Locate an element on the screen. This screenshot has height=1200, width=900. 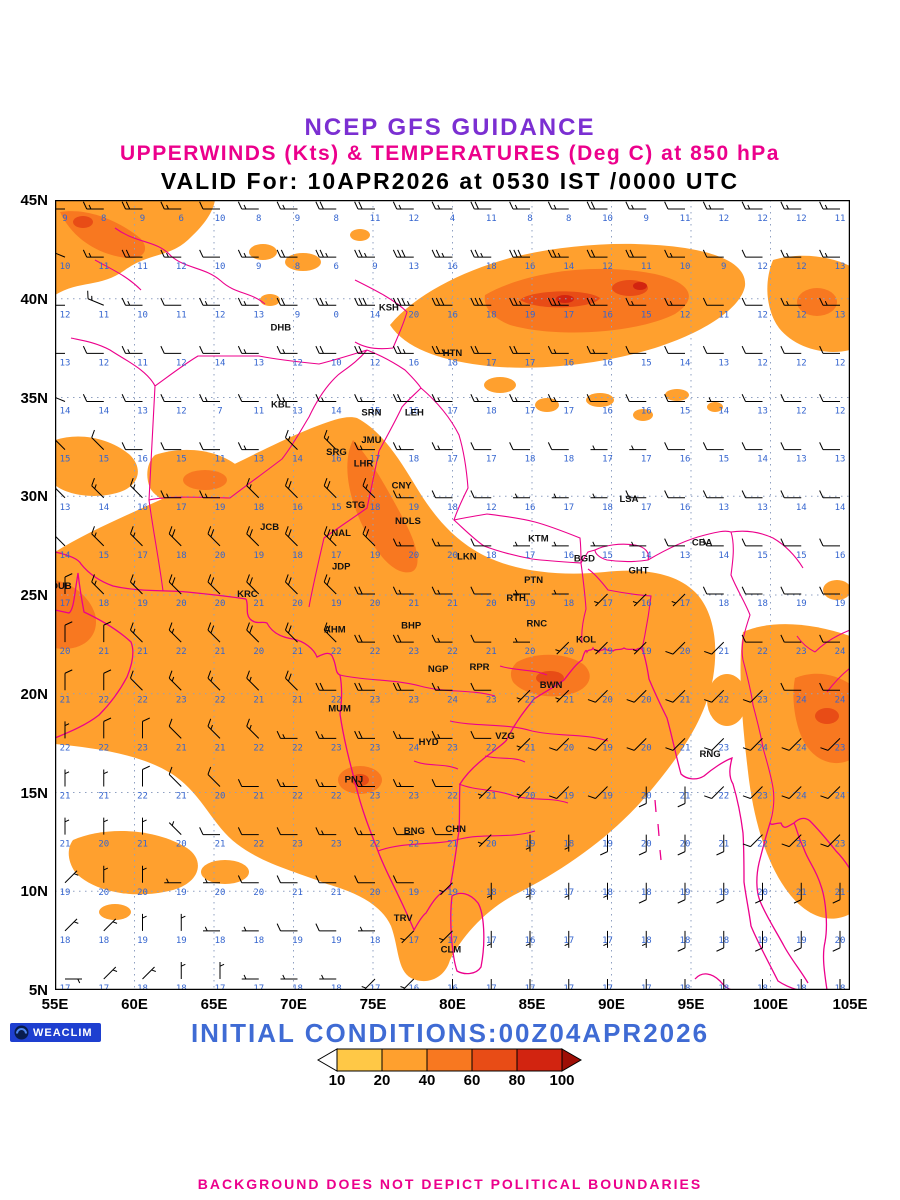
station-label-ngp: NGP is located at coordinates (438, 669).